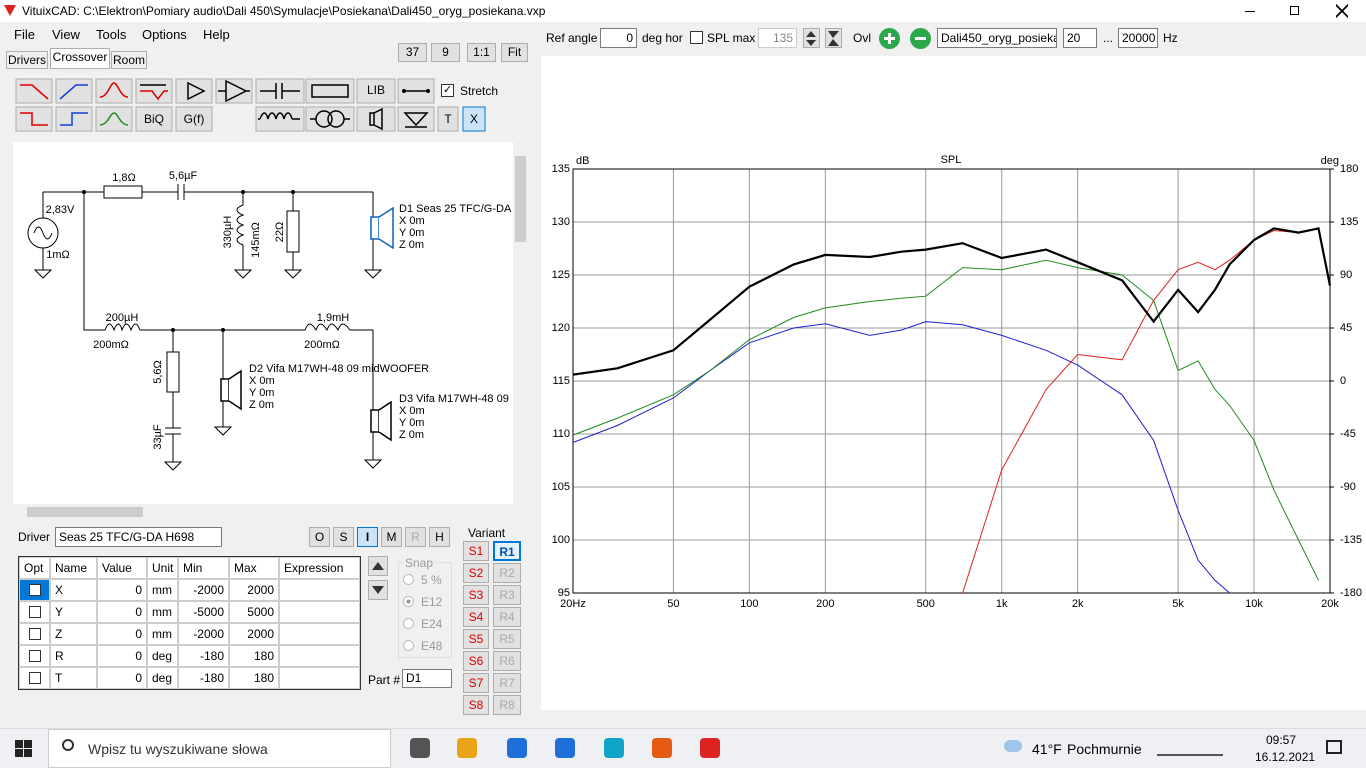 The height and width of the screenshot is (768, 1366). What do you see at coordinates (216, 34) in the screenshot?
I see `menu-item: Help` at bounding box center [216, 34].